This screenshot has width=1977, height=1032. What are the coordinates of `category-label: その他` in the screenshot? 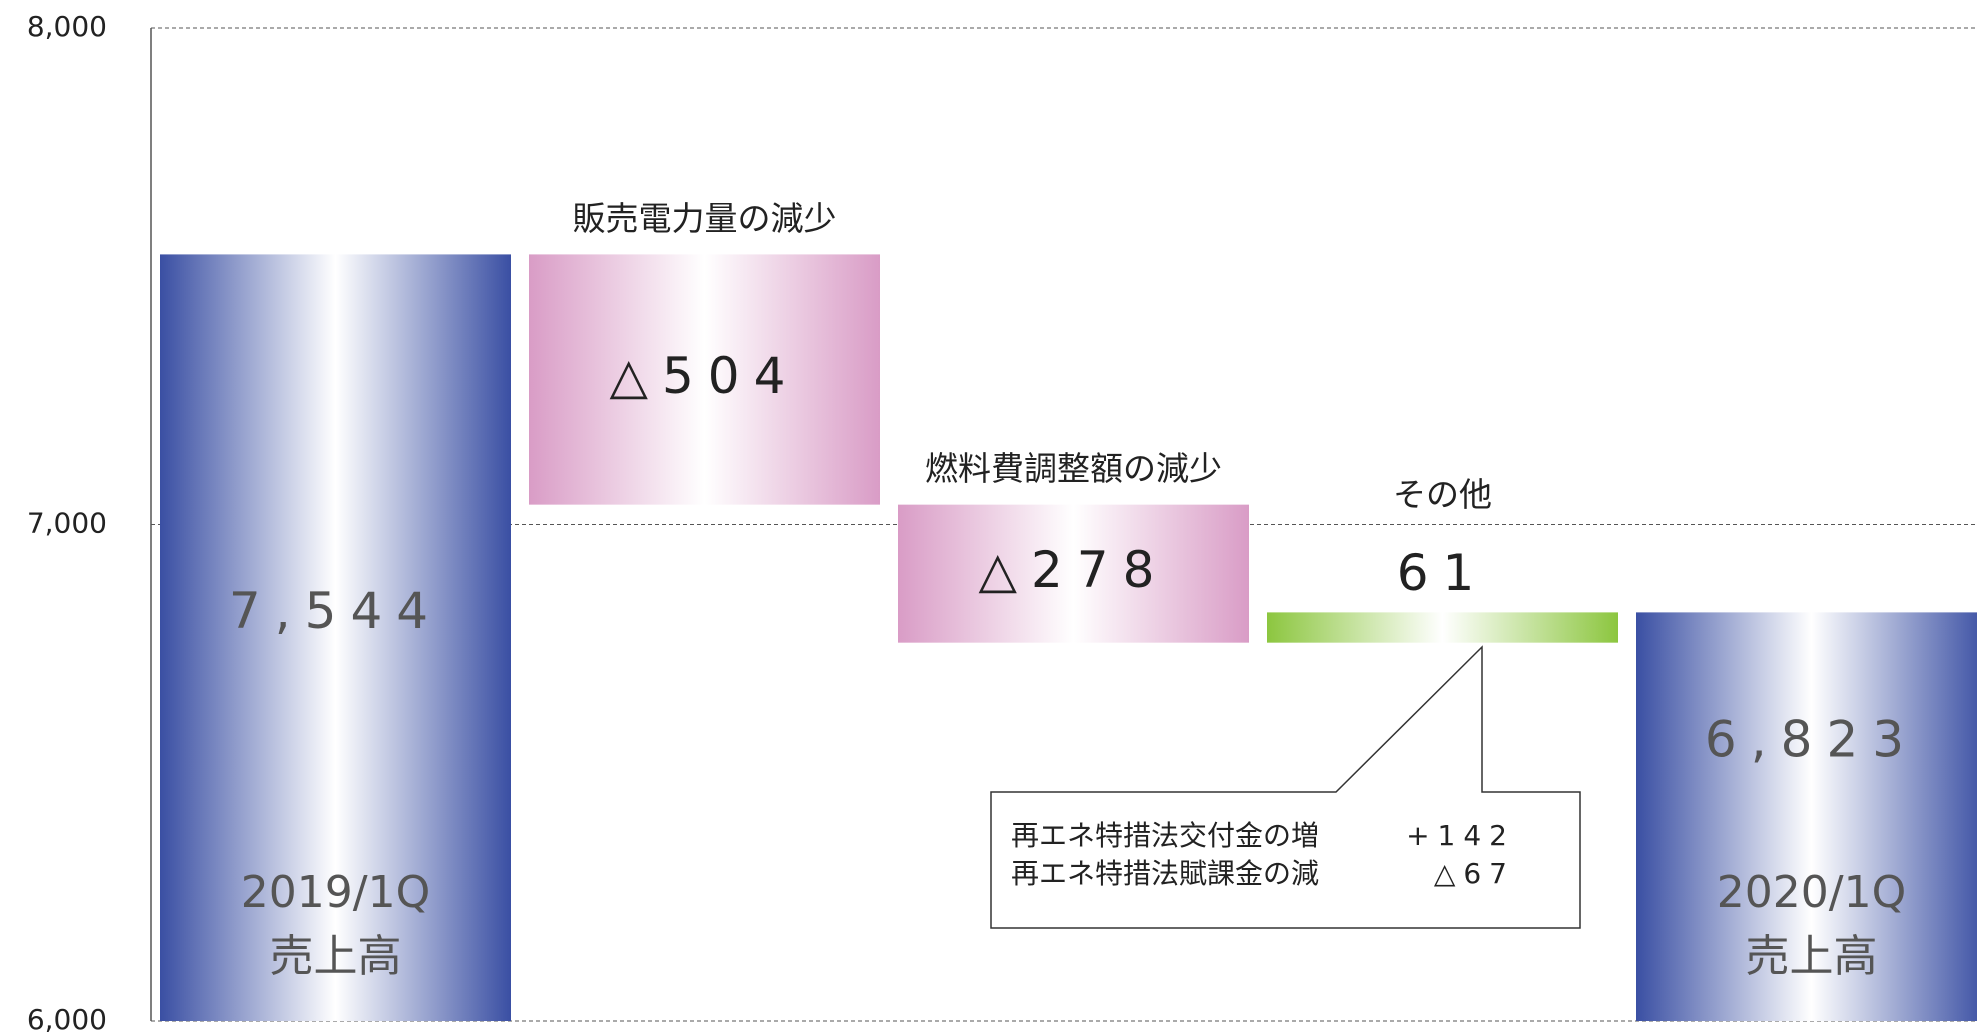 It's located at (1442, 494).